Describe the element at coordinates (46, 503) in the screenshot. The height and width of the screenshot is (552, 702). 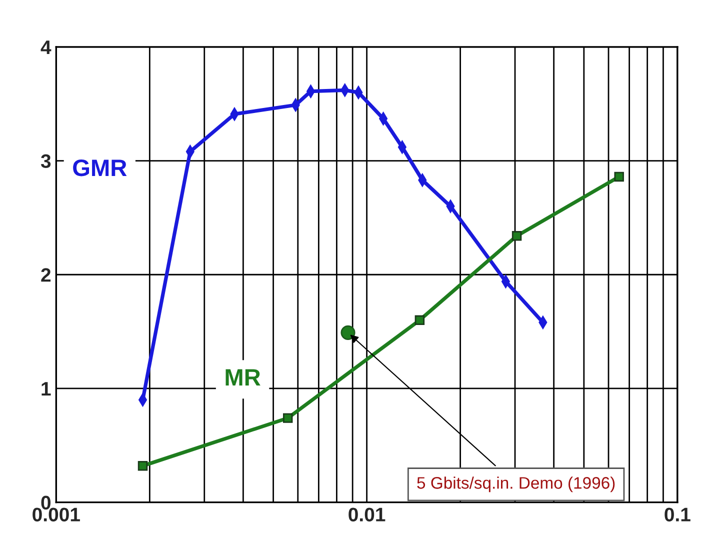
I see `y-tick-label: 0` at that location.